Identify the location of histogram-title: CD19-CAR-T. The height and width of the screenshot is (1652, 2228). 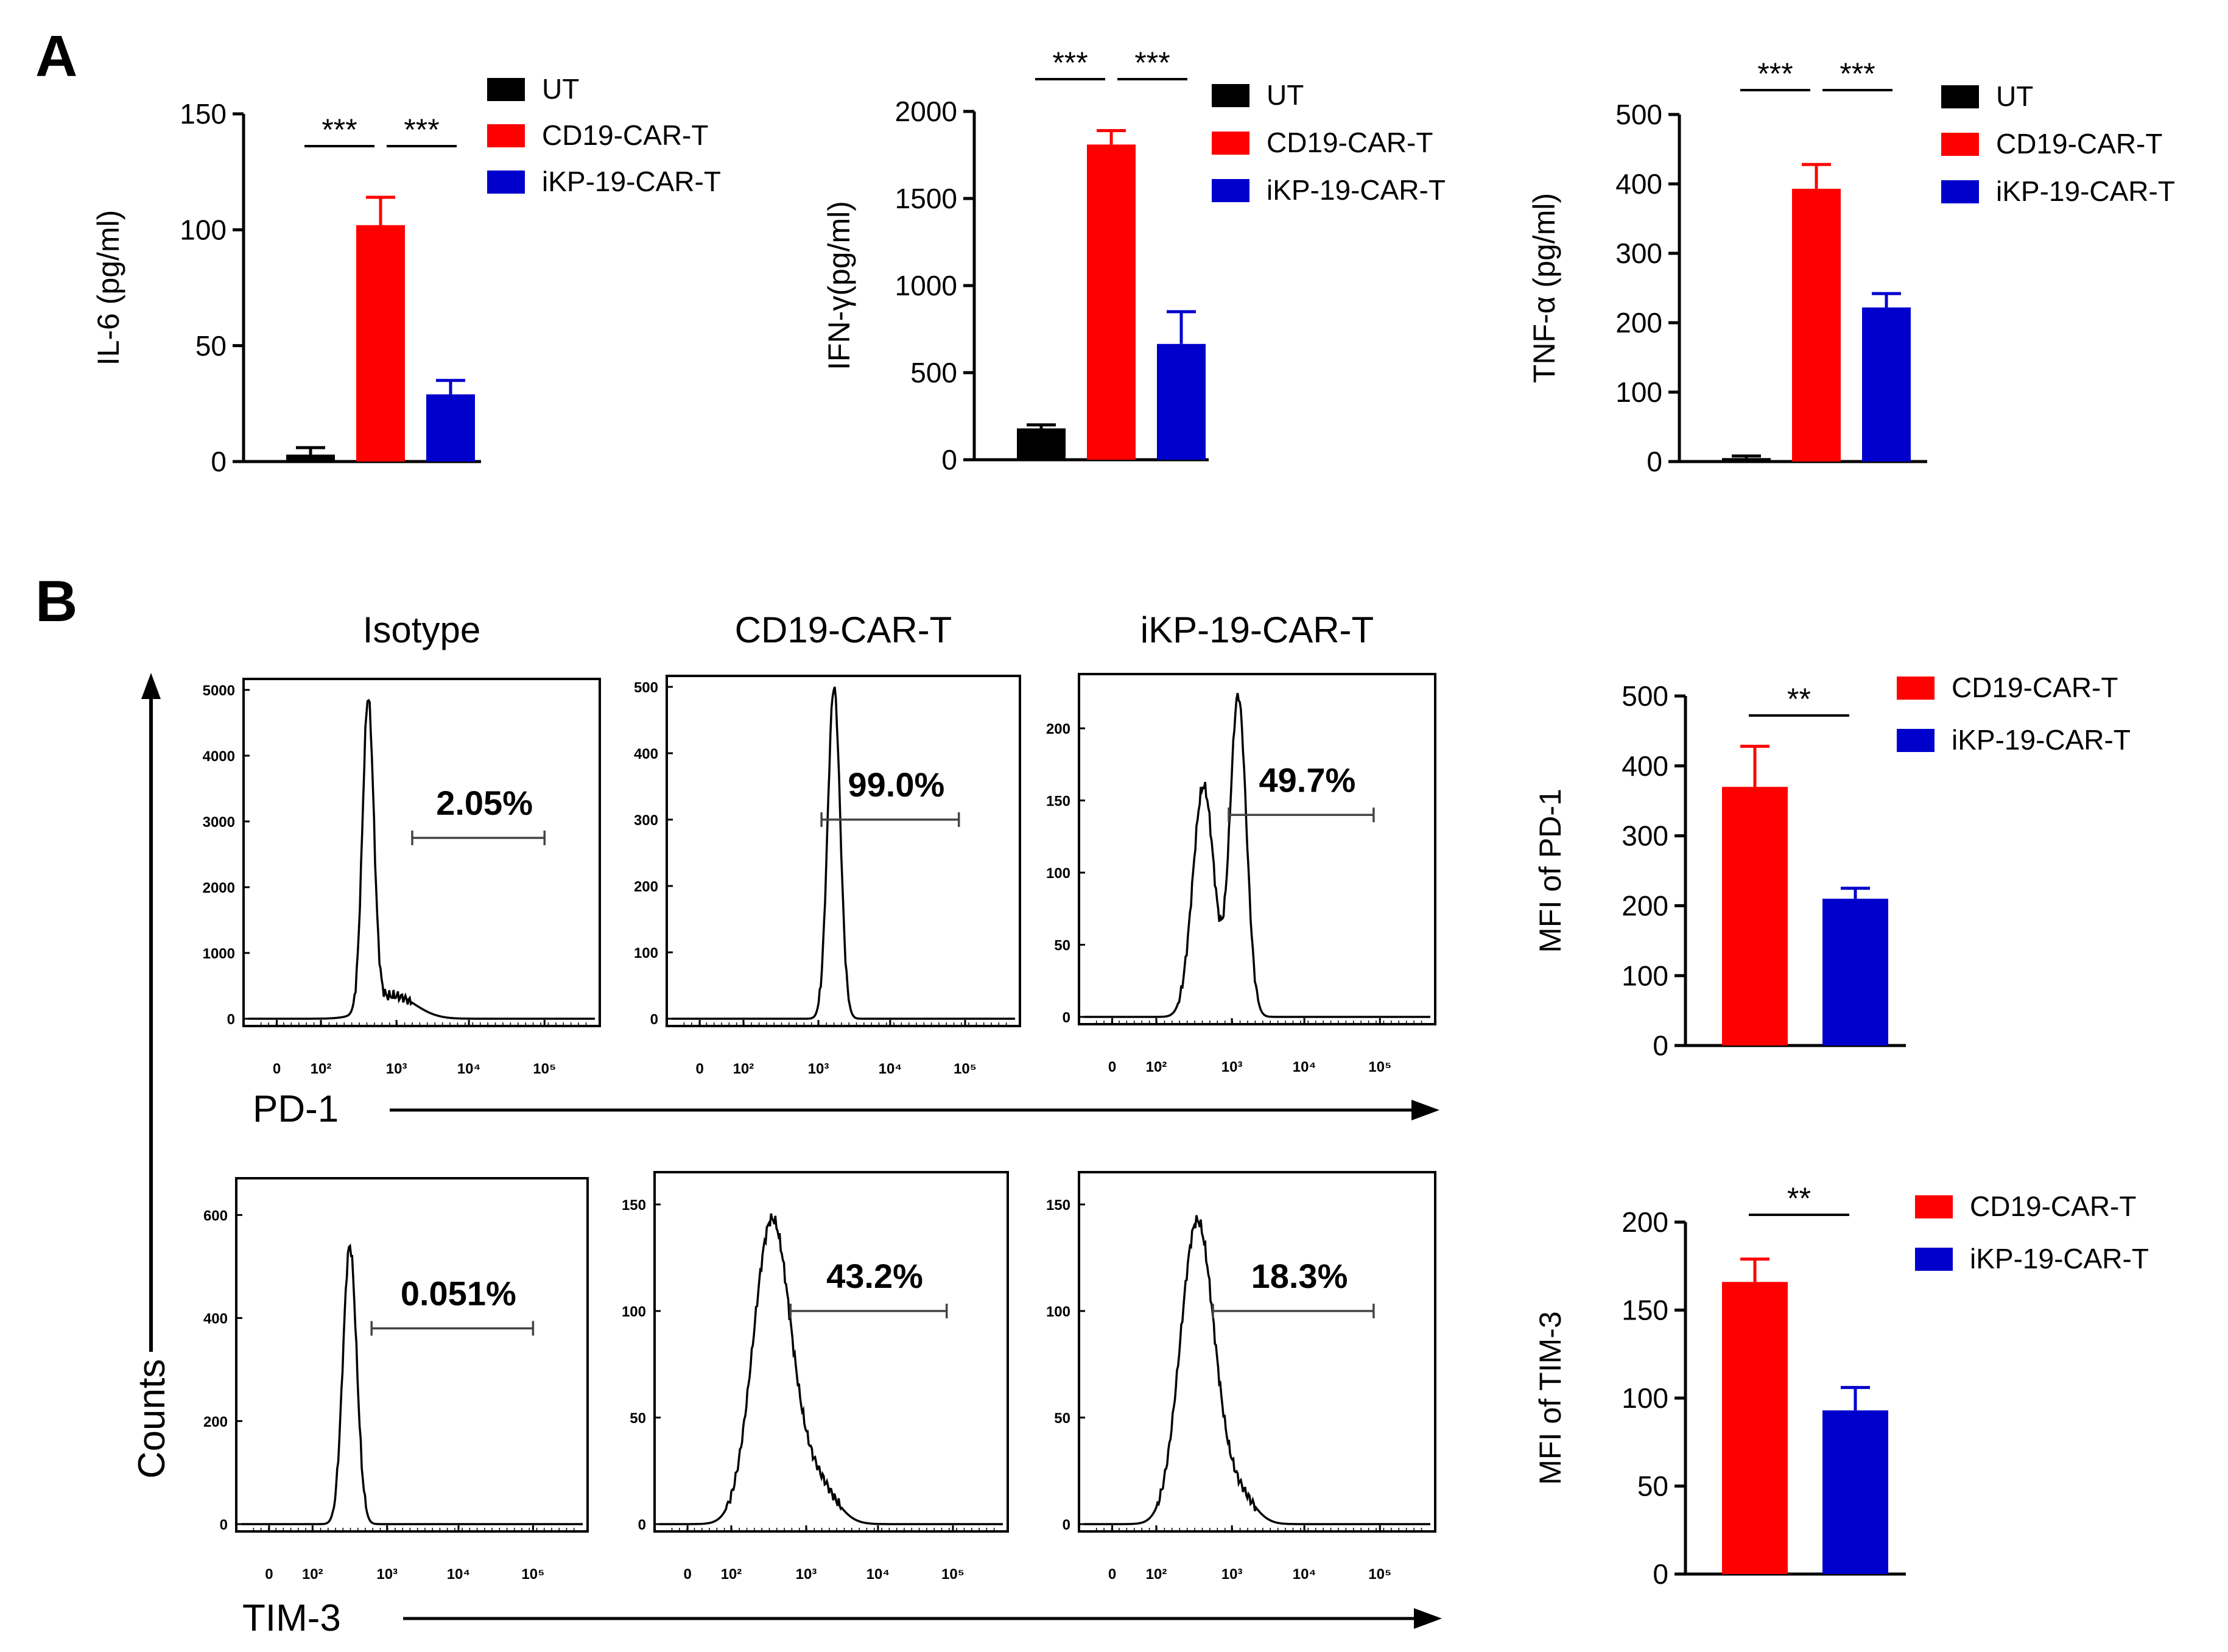
(844, 630).